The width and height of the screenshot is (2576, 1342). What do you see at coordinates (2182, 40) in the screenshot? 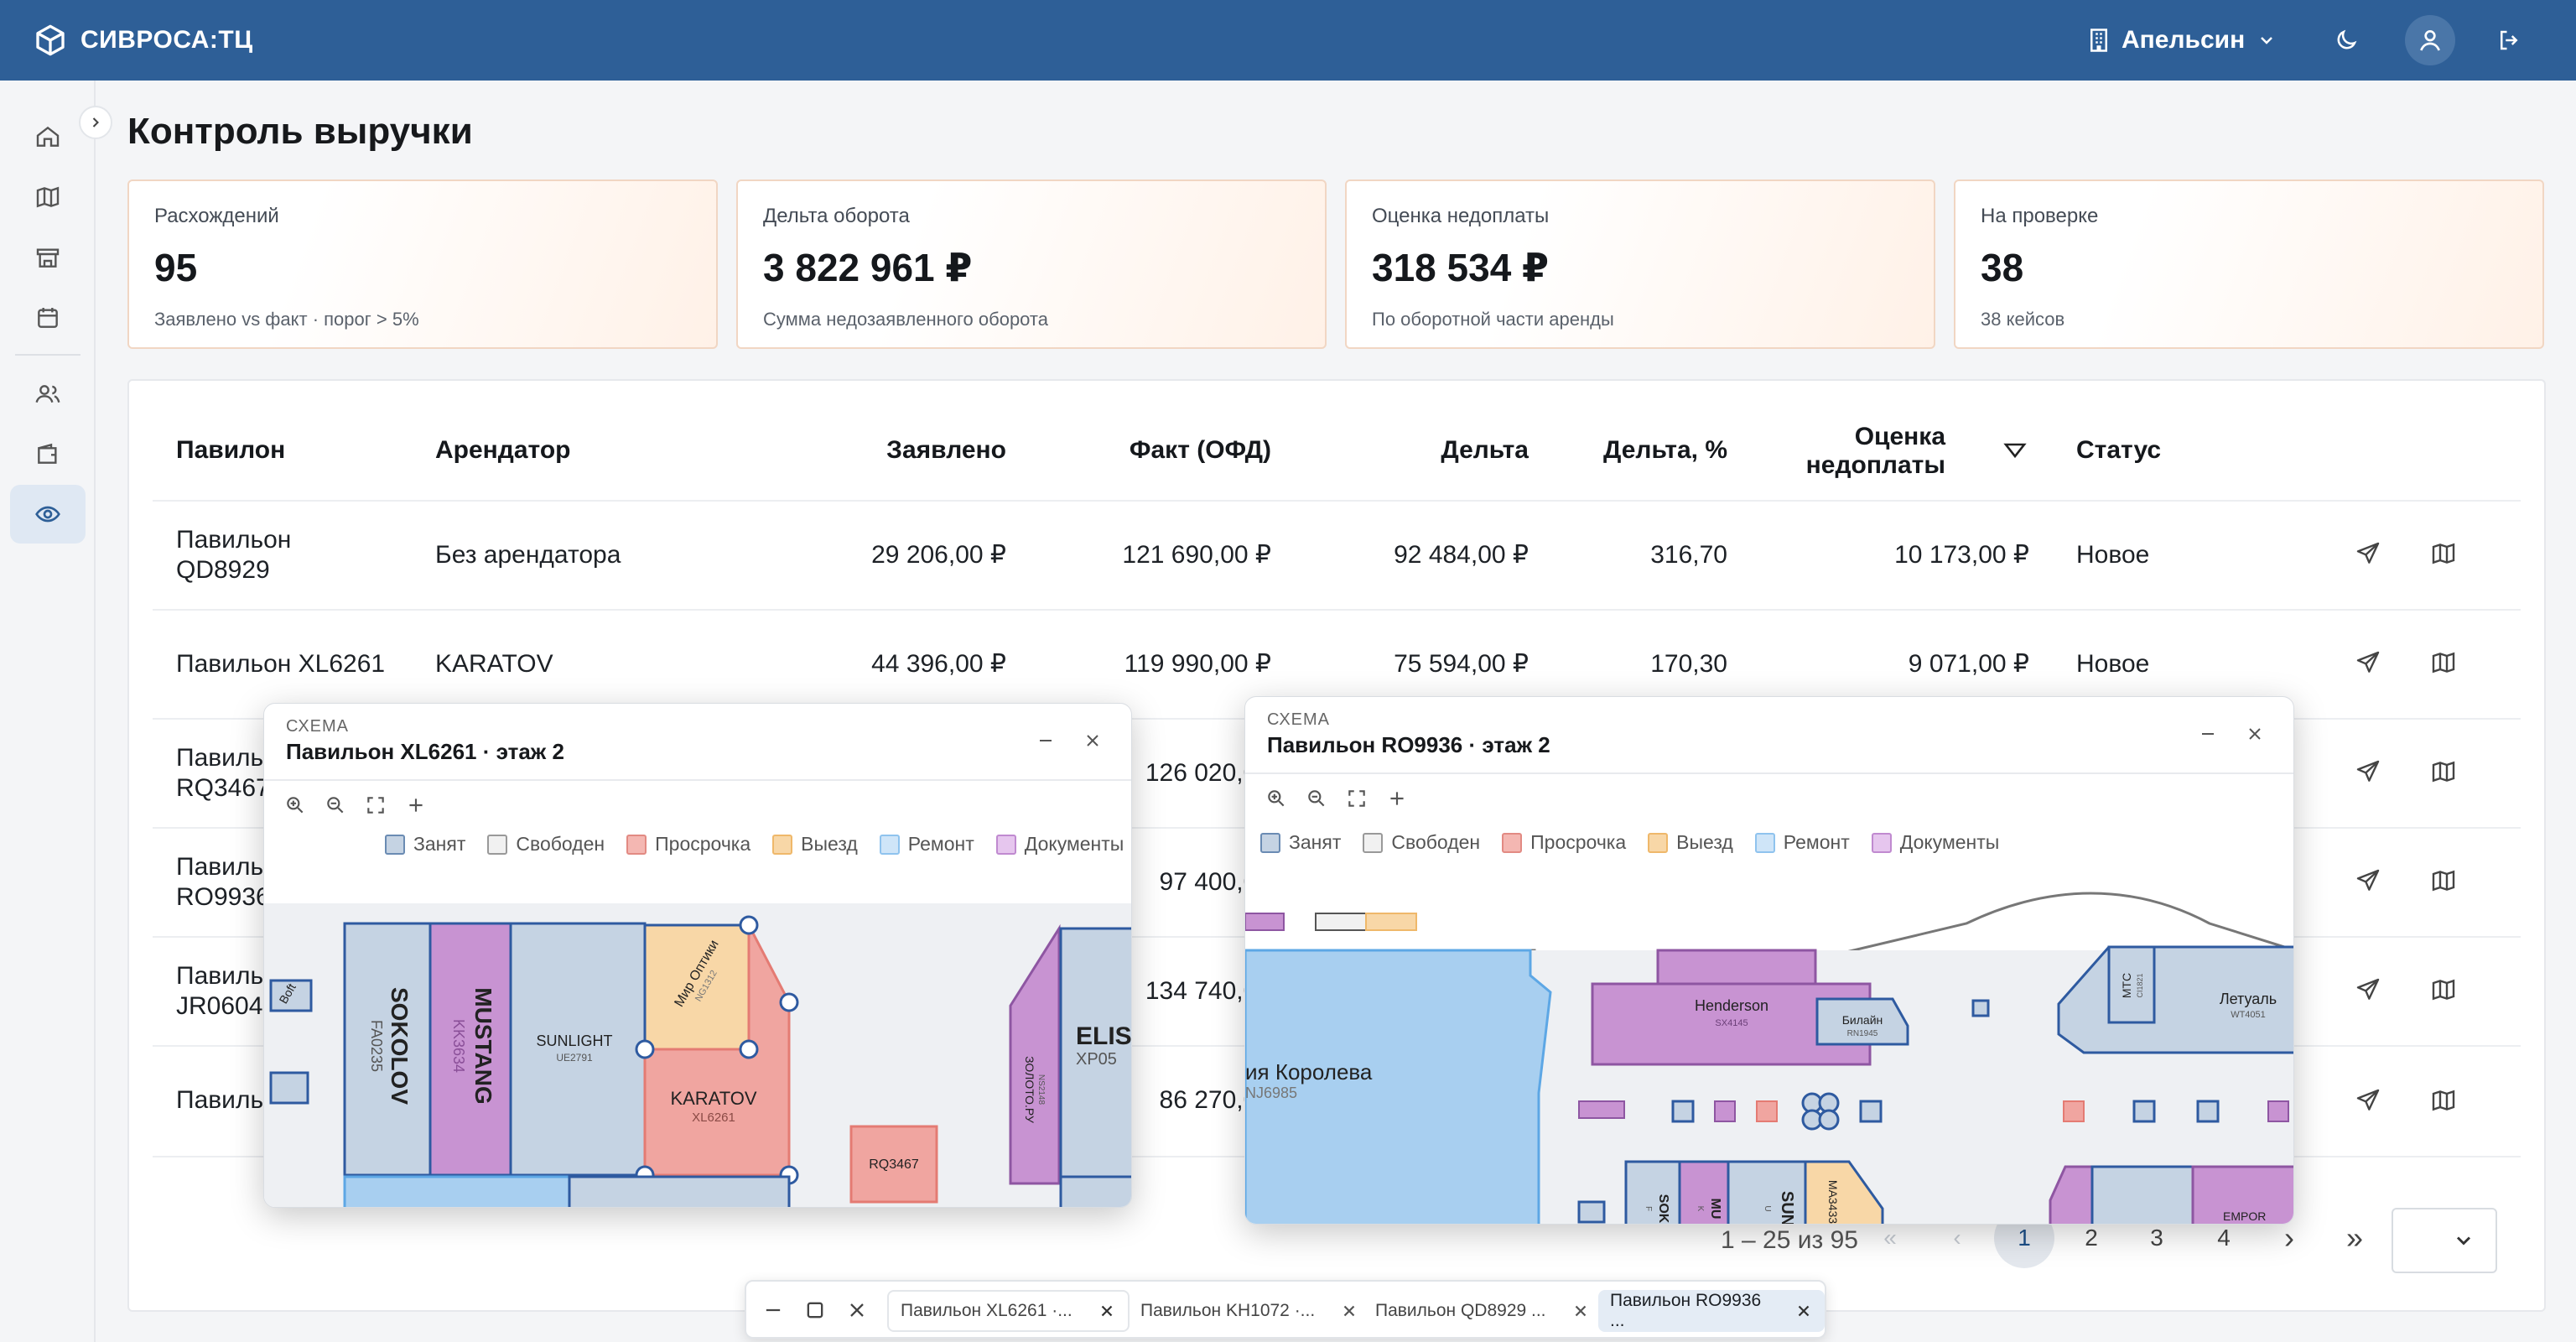
I see `org-selector: Апельсин` at bounding box center [2182, 40].